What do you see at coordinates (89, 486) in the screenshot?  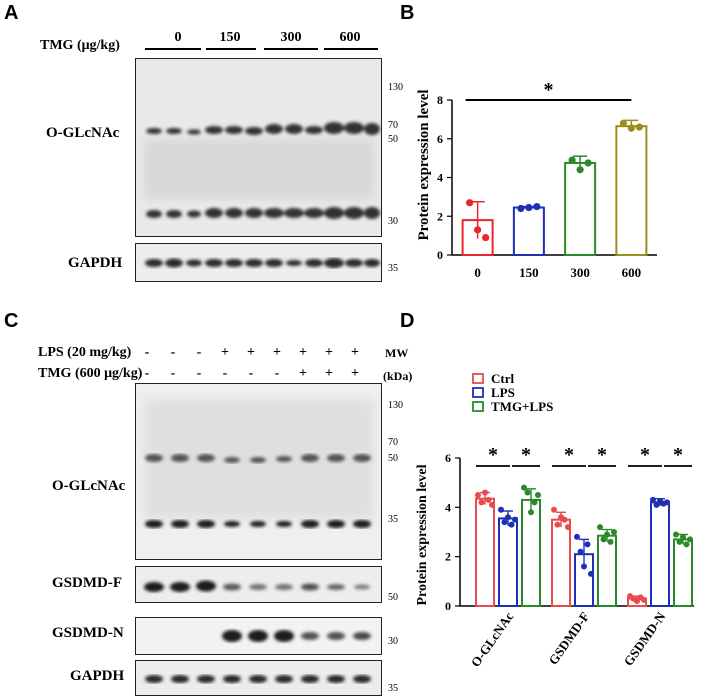 I see `row-label-ogl-c: O-GLcNAc` at bounding box center [89, 486].